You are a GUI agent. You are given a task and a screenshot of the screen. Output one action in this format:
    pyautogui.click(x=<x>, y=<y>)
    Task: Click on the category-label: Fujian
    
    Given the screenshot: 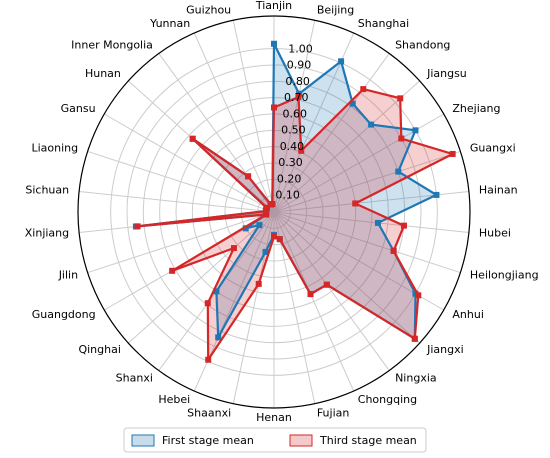 What is the action you would take?
    pyautogui.click(x=333, y=412)
    